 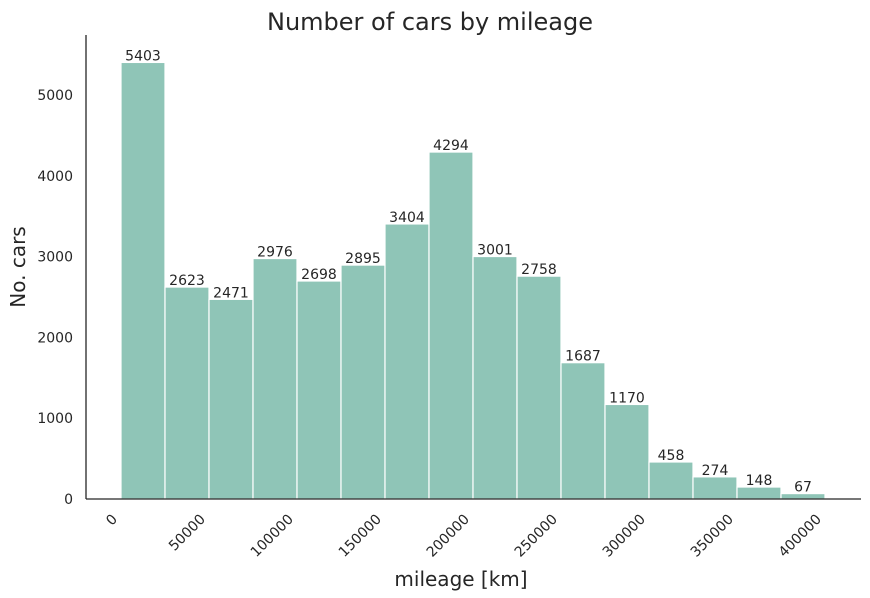 What do you see at coordinates (624, 536) in the screenshot?
I see `x-tick-label-6: 300000` at bounding box center [624, 536].